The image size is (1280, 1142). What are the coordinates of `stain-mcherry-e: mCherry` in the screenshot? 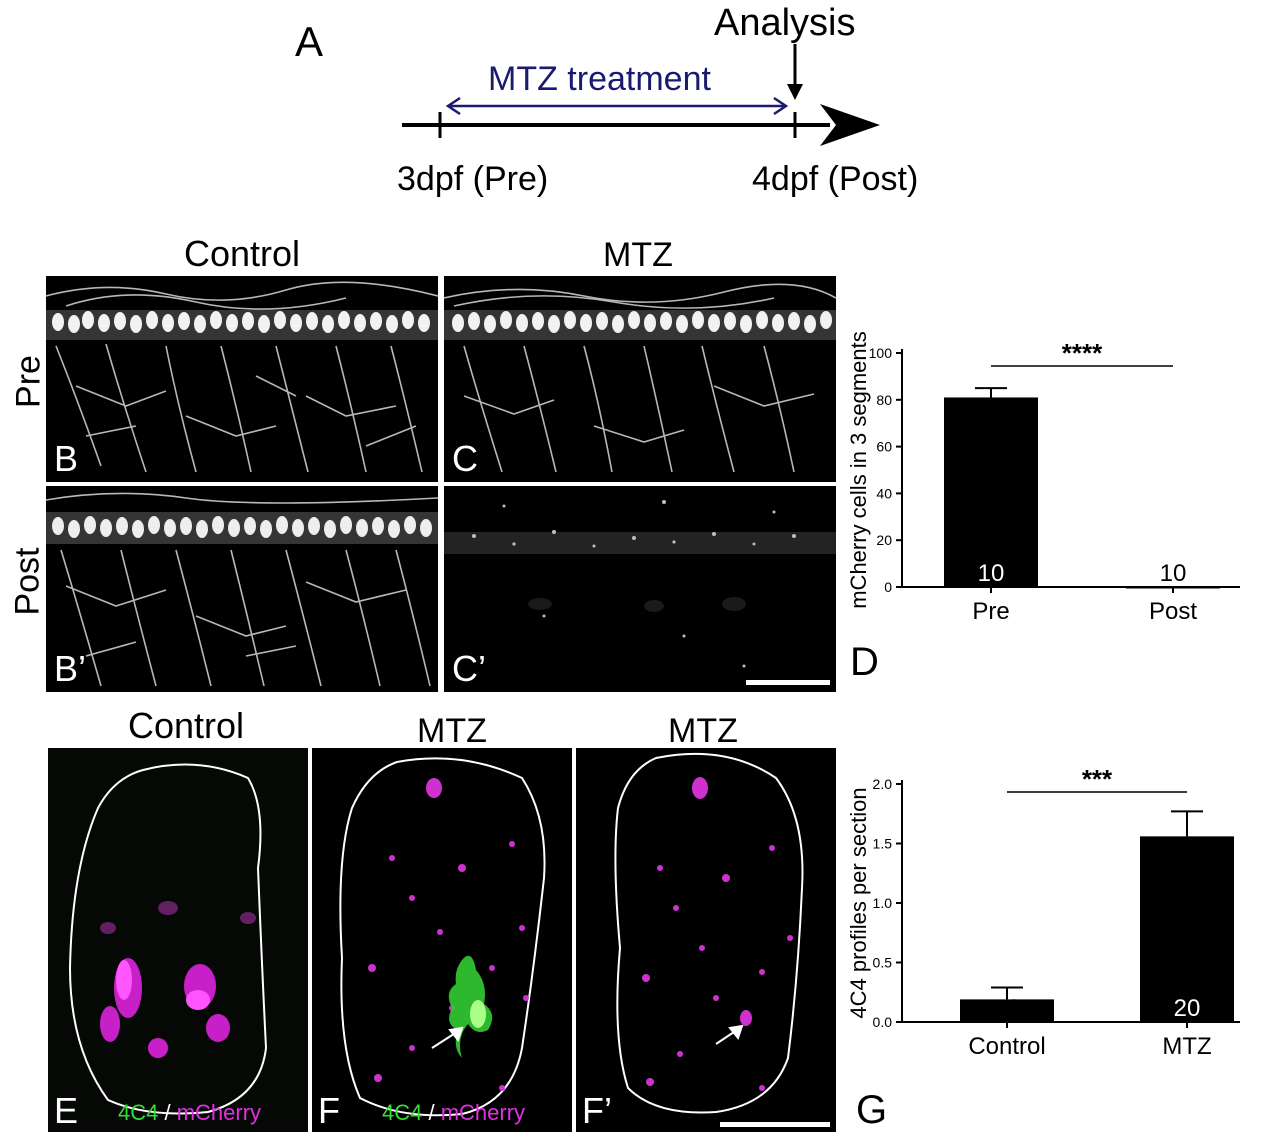 It's located at (219, 1112).